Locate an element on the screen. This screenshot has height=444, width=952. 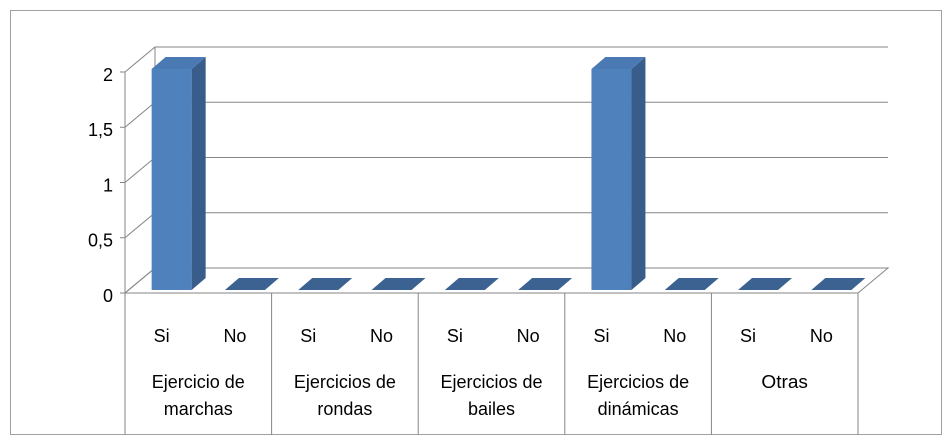
y-tick-label: 0,5 is located at coordinates (100, 241).